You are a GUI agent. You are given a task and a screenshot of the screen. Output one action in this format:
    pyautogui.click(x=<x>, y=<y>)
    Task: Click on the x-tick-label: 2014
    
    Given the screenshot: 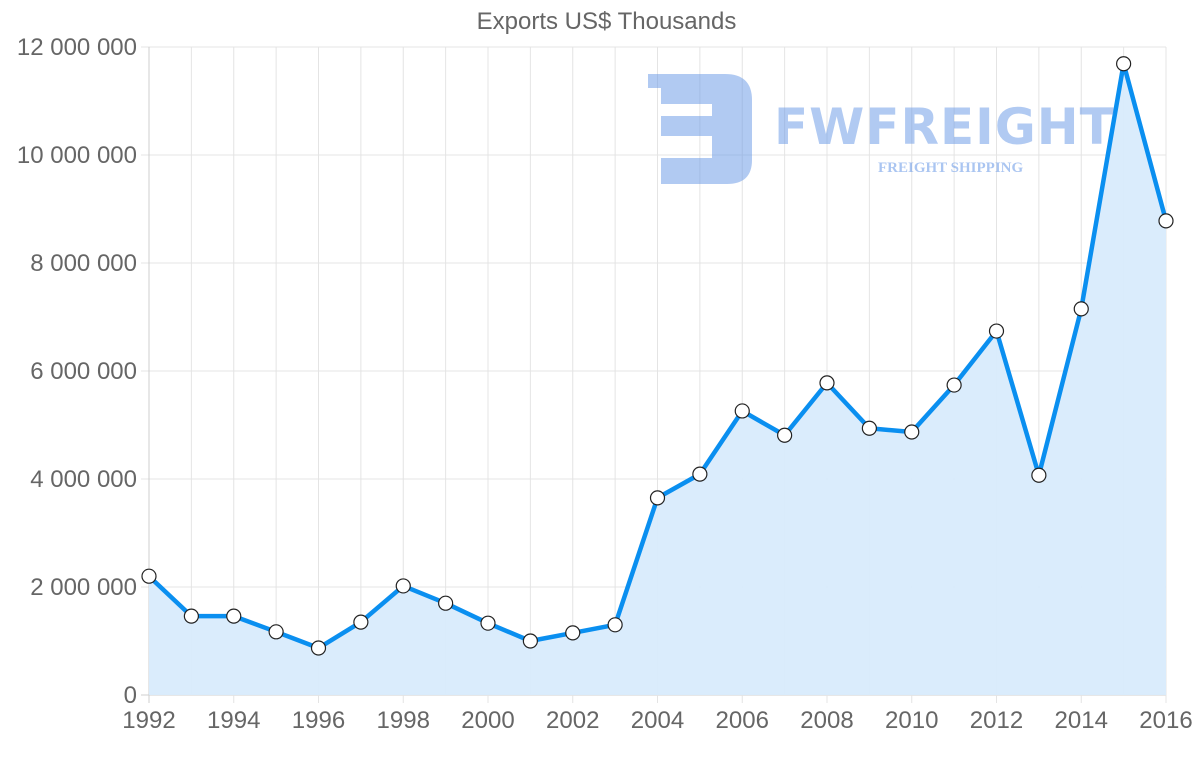 What is the action you would take?
    pyautogui.click(x=1081, y=720)
    